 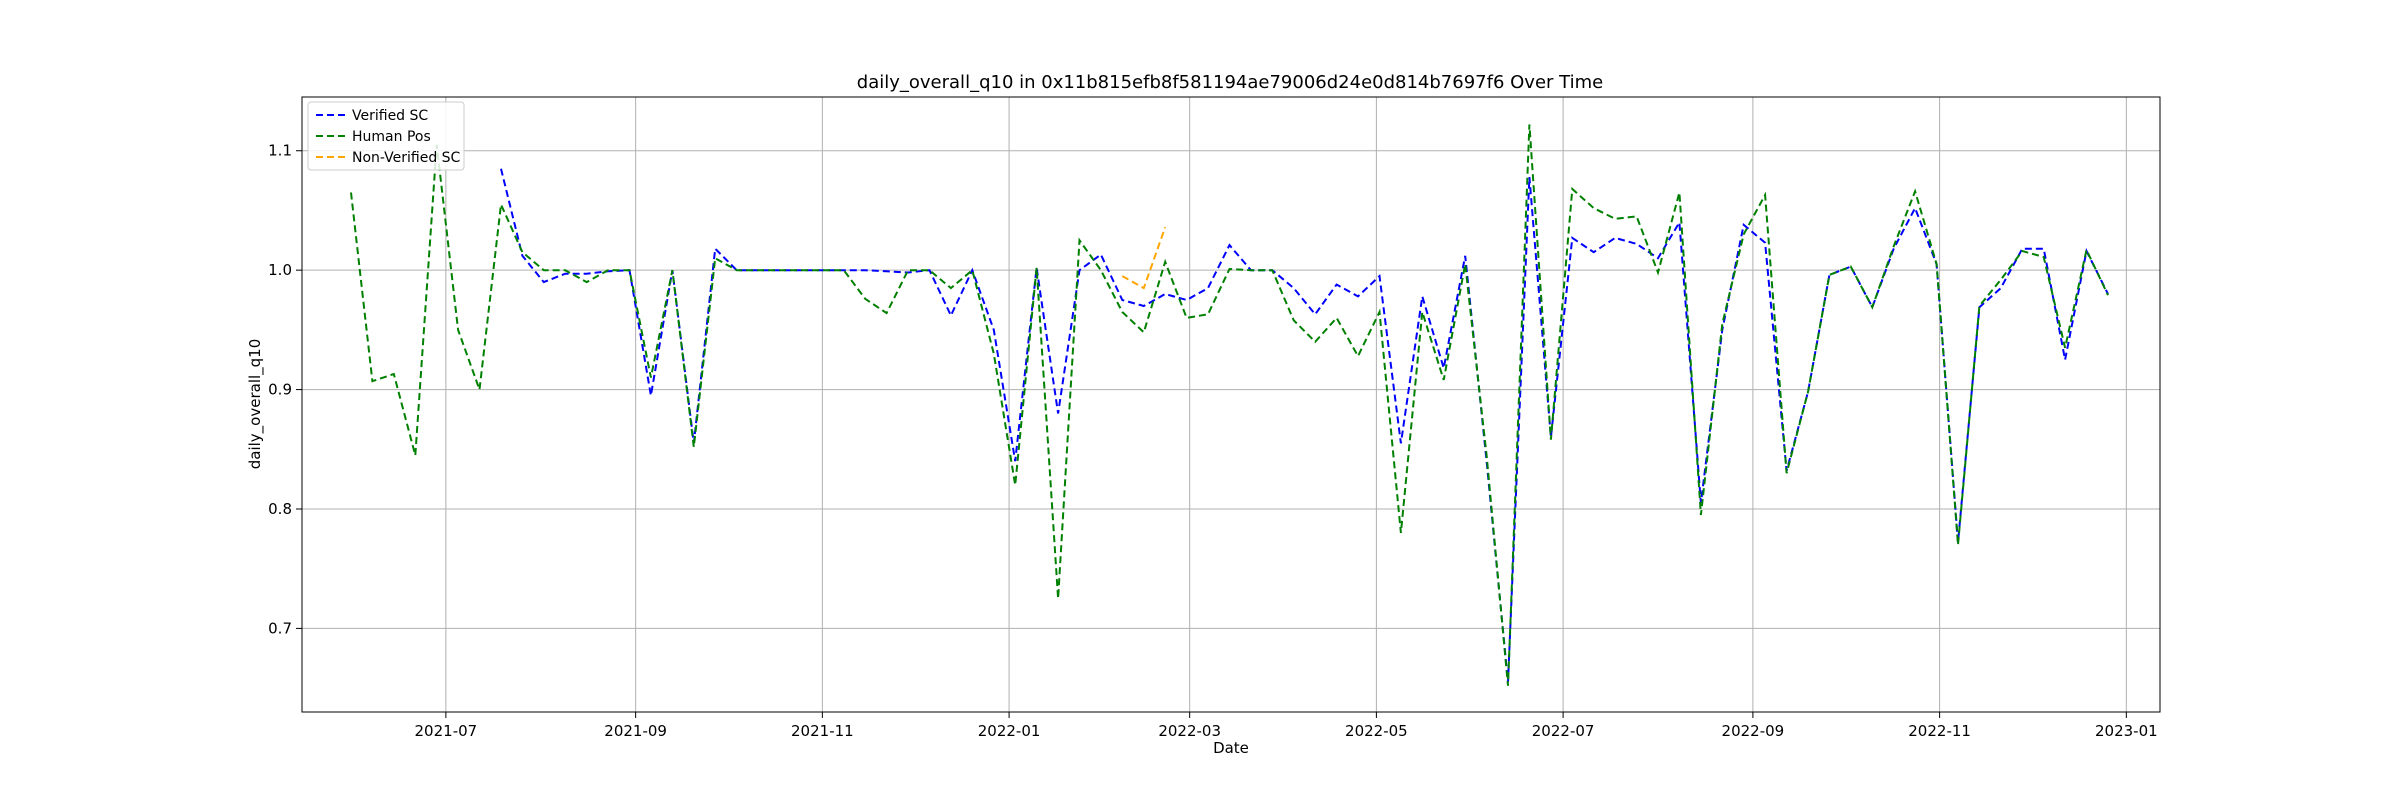 What do you see at coordinates (1376, 731) in the screenshot?
I see `x-tick-label: 2022-05` at bounding box center [1376, 731].